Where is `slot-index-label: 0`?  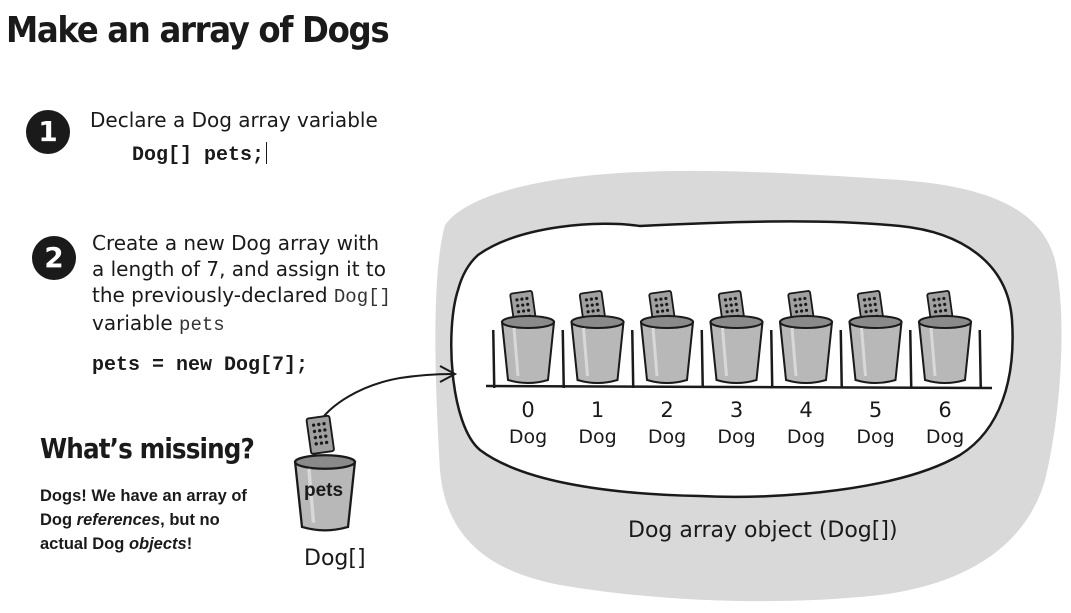
slot-index-label: 0 is located at coordinates (528, 410).